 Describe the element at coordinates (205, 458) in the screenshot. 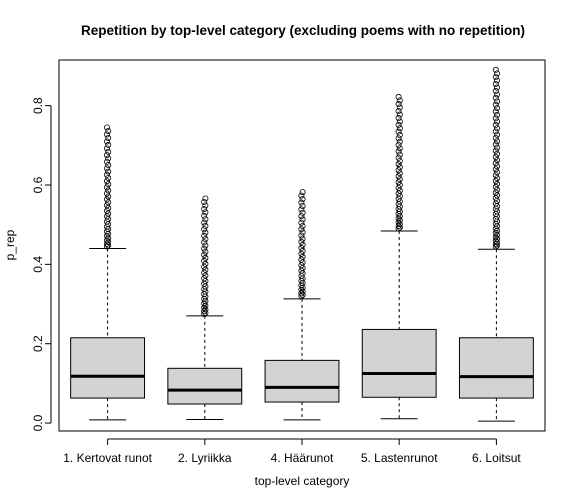

I see `x-tick-label: 2. Lyriikka` at that location.